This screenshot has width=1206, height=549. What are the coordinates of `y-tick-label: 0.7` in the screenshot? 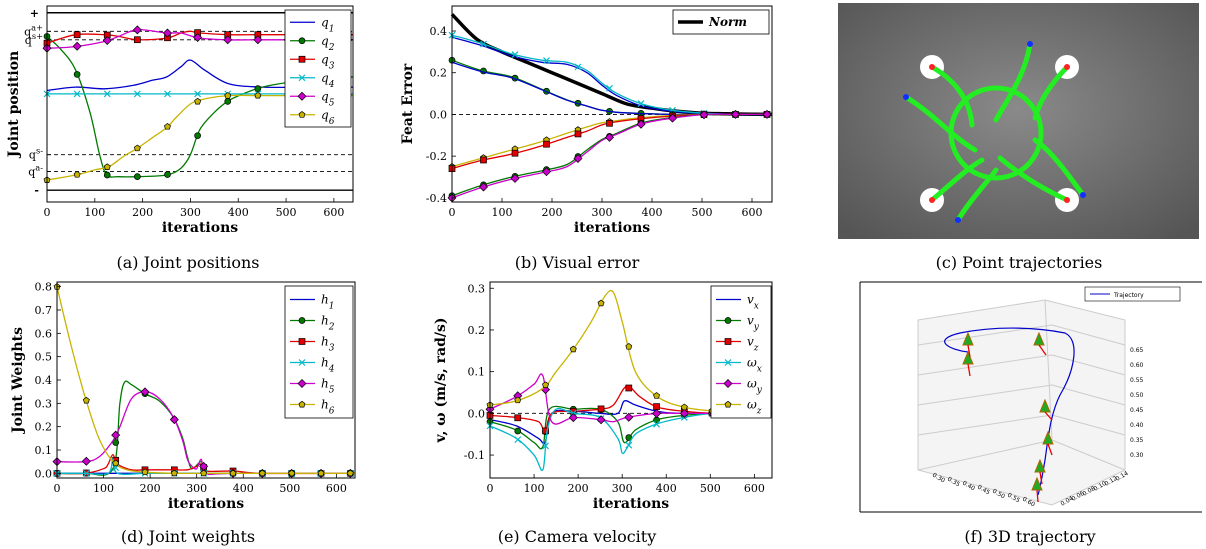 It's located at (44, 310).